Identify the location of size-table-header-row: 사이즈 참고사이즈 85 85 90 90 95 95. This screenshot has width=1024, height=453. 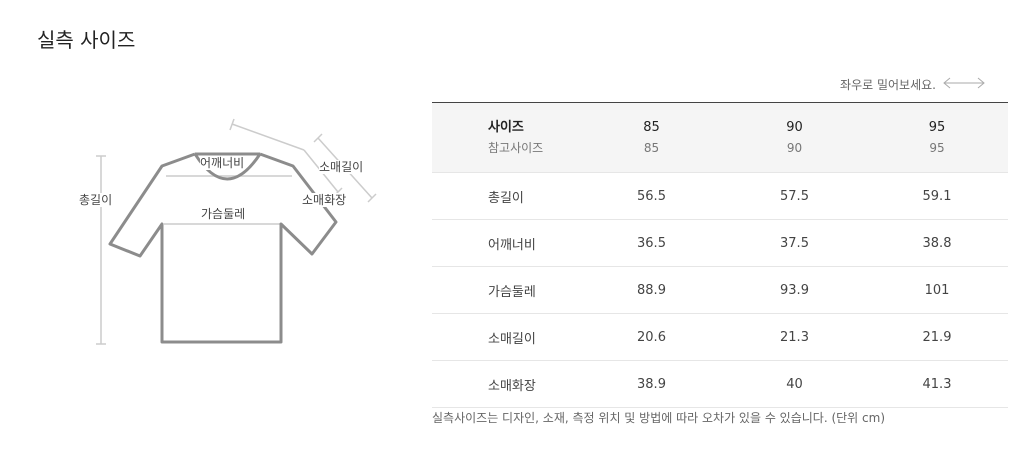
(720, 137).